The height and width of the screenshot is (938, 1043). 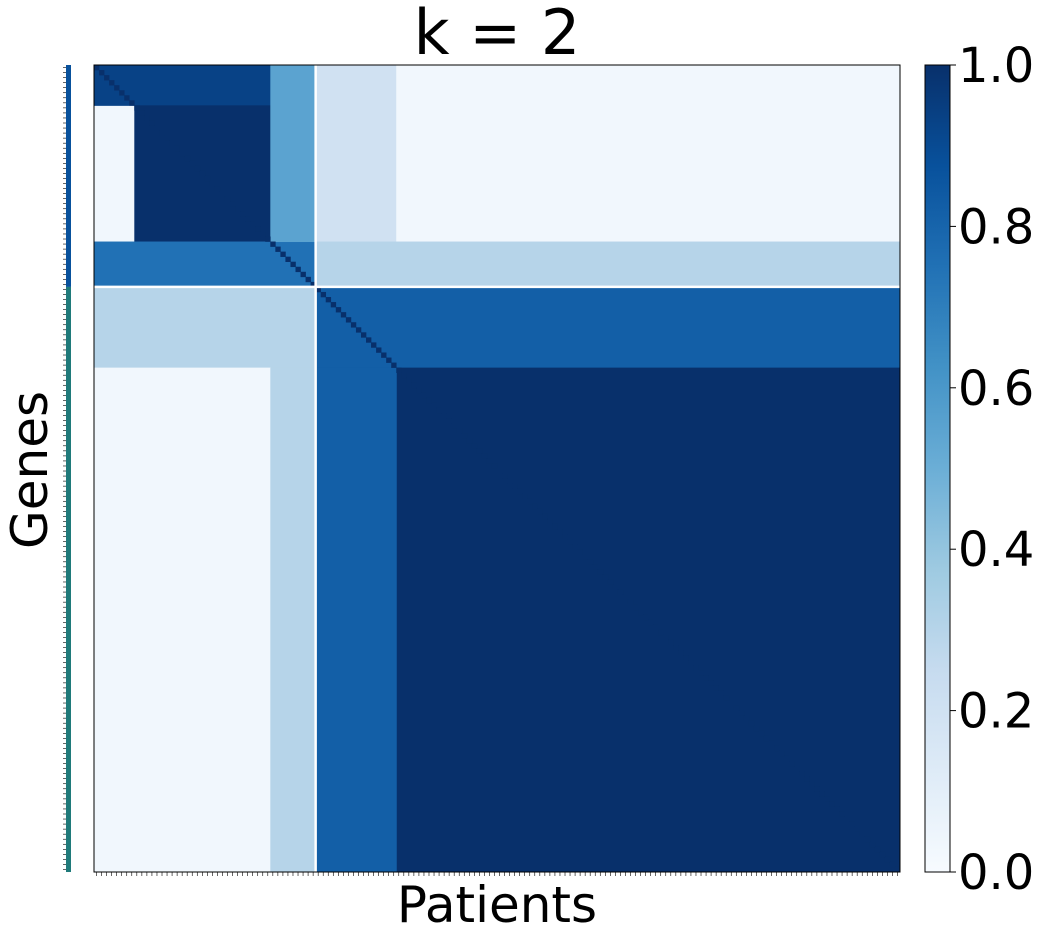 I want to click on colorbar-tick-label: 0.0, so click(x=996, y=873).